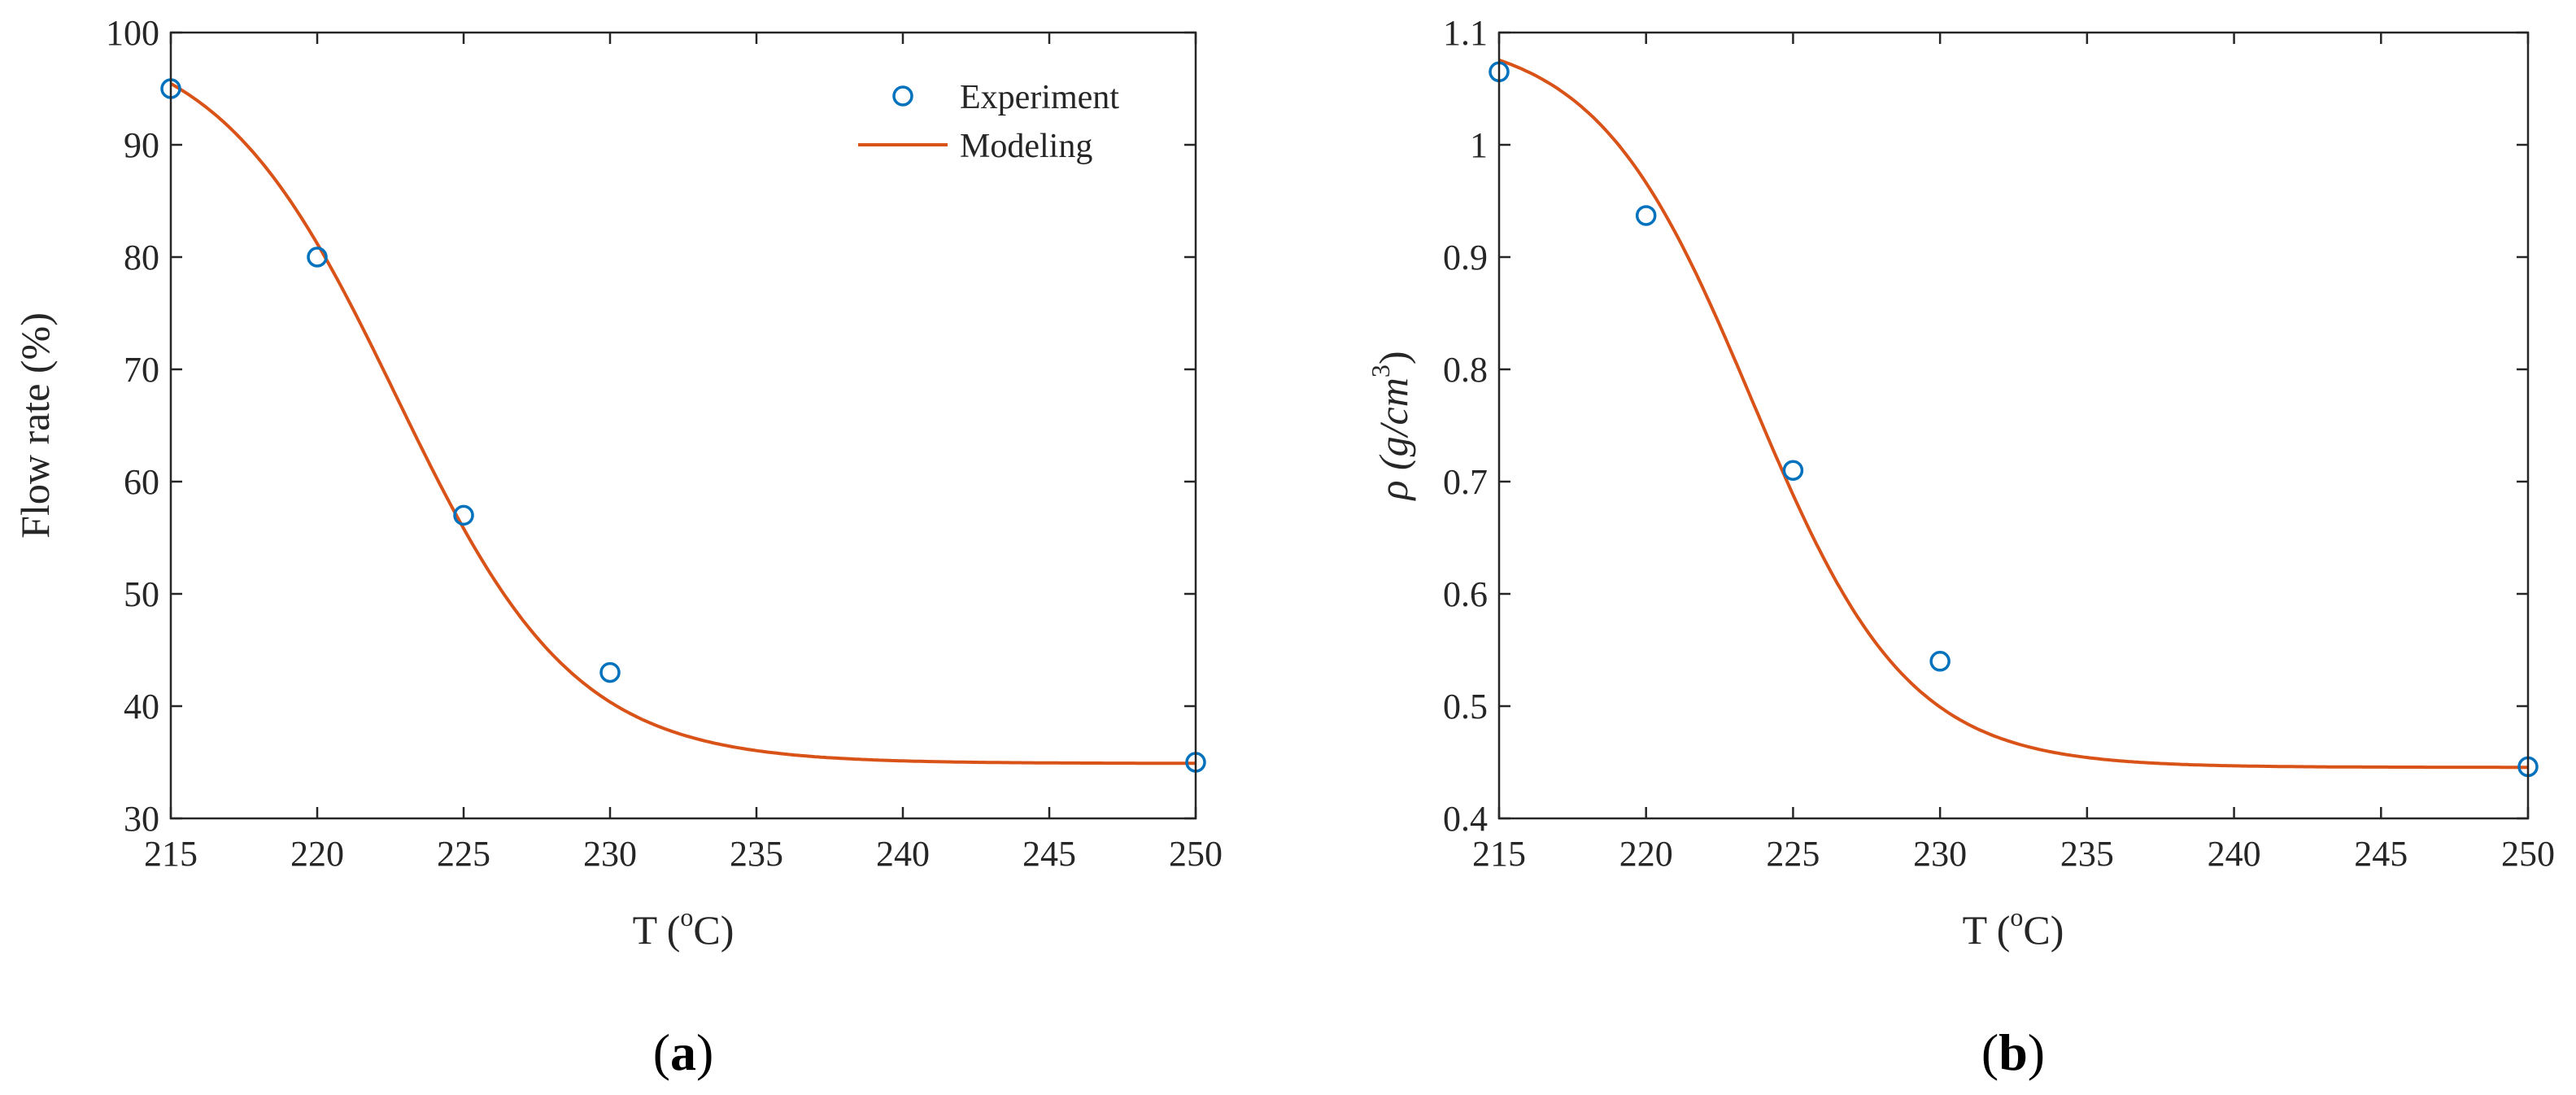 The width and height of the screenshot is (2576, 1095). Describe the element at coordinates (1499, 854) in the screenshot. I see `panel-b-xtick-label: 215` at that location.